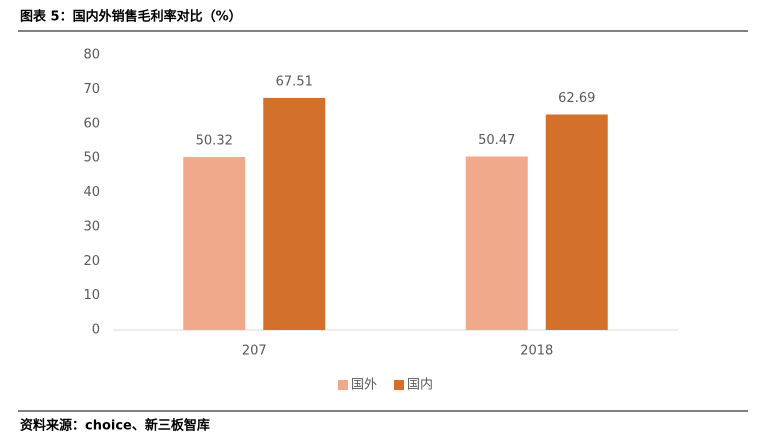 The image size is (762, 444). What do you see at coordinates (420, 385) in the screenshot?
I see `legend-label: 国内` at bounding box center [420, 385].